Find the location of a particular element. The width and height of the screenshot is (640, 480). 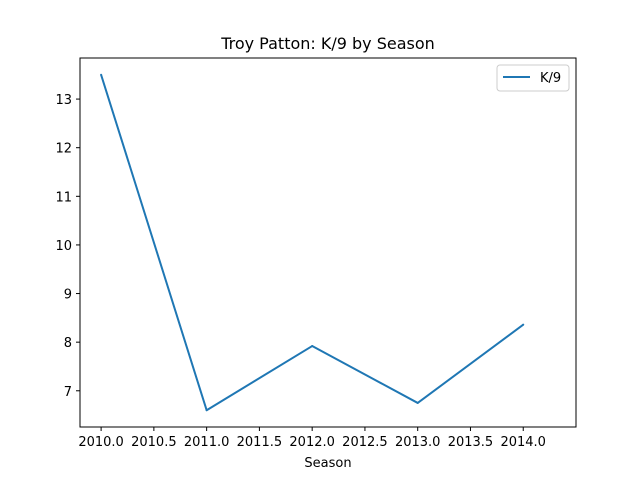

legend-label: K/9 is located at coordinates (550, 78).